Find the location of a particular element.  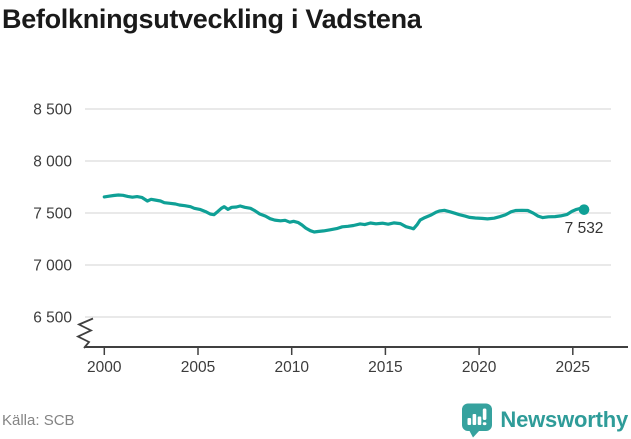

newsworthy-wordmark: Newsworthy is located at coordinates (564, 419).